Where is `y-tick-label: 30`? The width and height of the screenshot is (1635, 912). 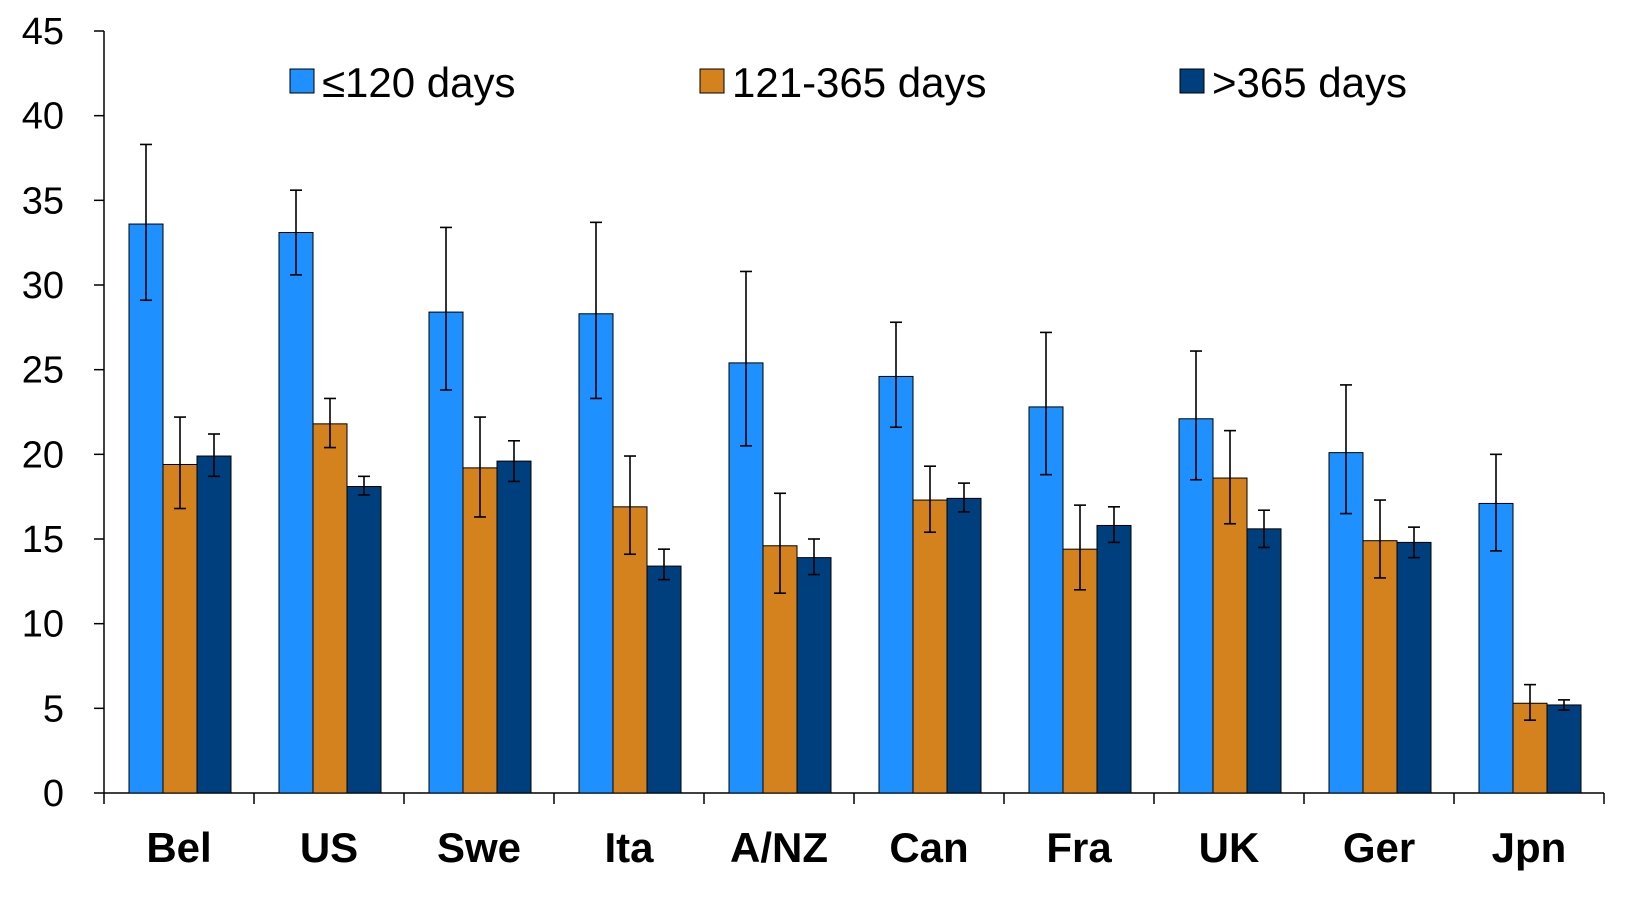 y-tick-label: 30 is located at coordinates (43, 286).